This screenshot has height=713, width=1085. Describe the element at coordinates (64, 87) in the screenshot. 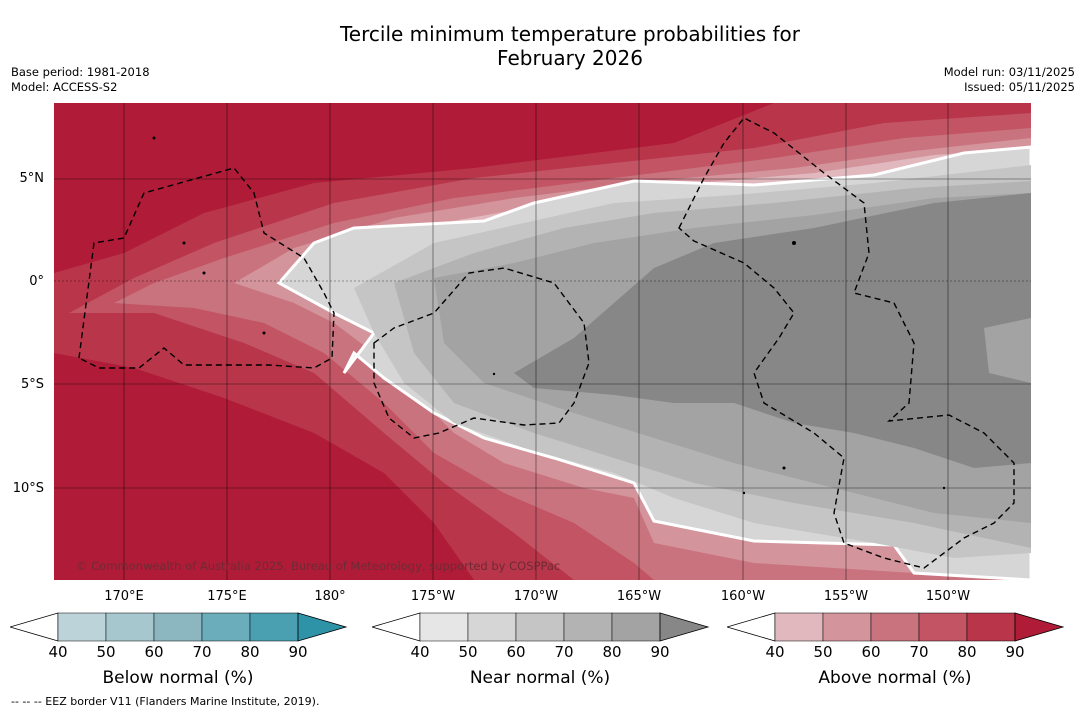

I see `model-text: Model: ACCESS-S2` at that location.